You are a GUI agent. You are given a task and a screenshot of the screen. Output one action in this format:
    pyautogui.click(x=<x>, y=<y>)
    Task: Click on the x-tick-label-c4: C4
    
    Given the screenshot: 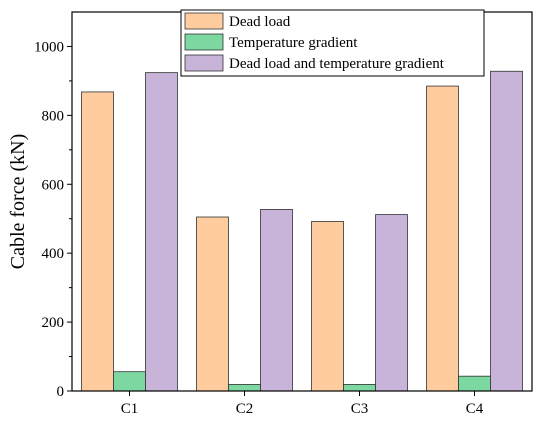 What is the action you would take?
    pyautogui.click(x=475, y=409)
    